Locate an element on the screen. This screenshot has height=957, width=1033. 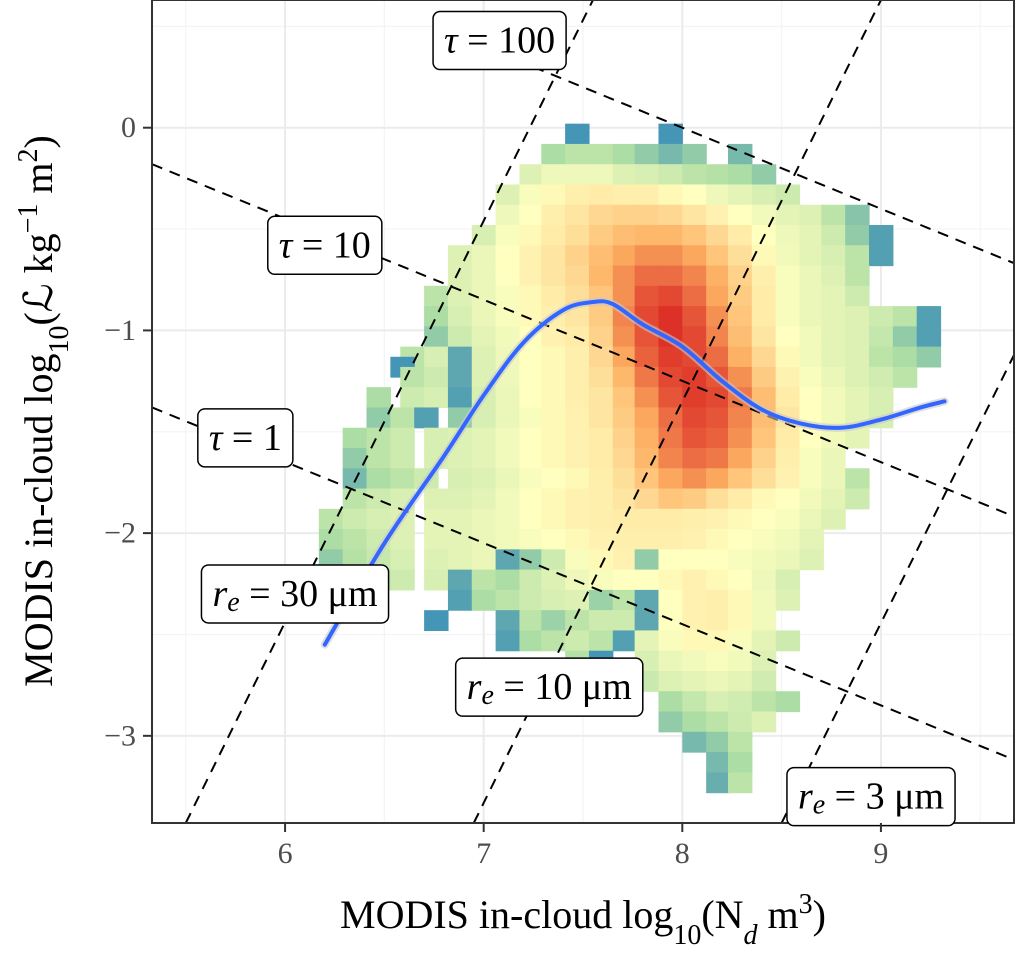
y-axis-ticks: 0 −1 −2 −3 is located at coordinates (128, 431).